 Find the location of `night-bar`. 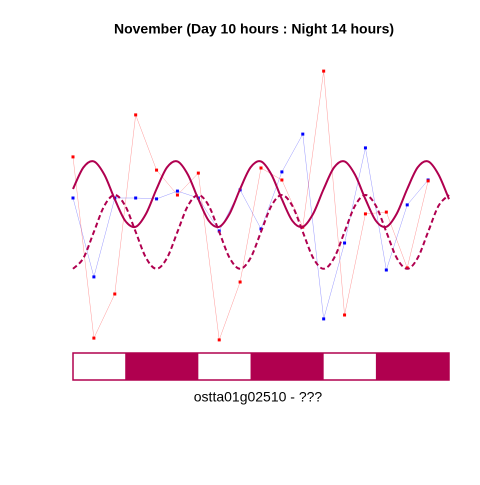

night-bar is located at coordinates (261, 366).